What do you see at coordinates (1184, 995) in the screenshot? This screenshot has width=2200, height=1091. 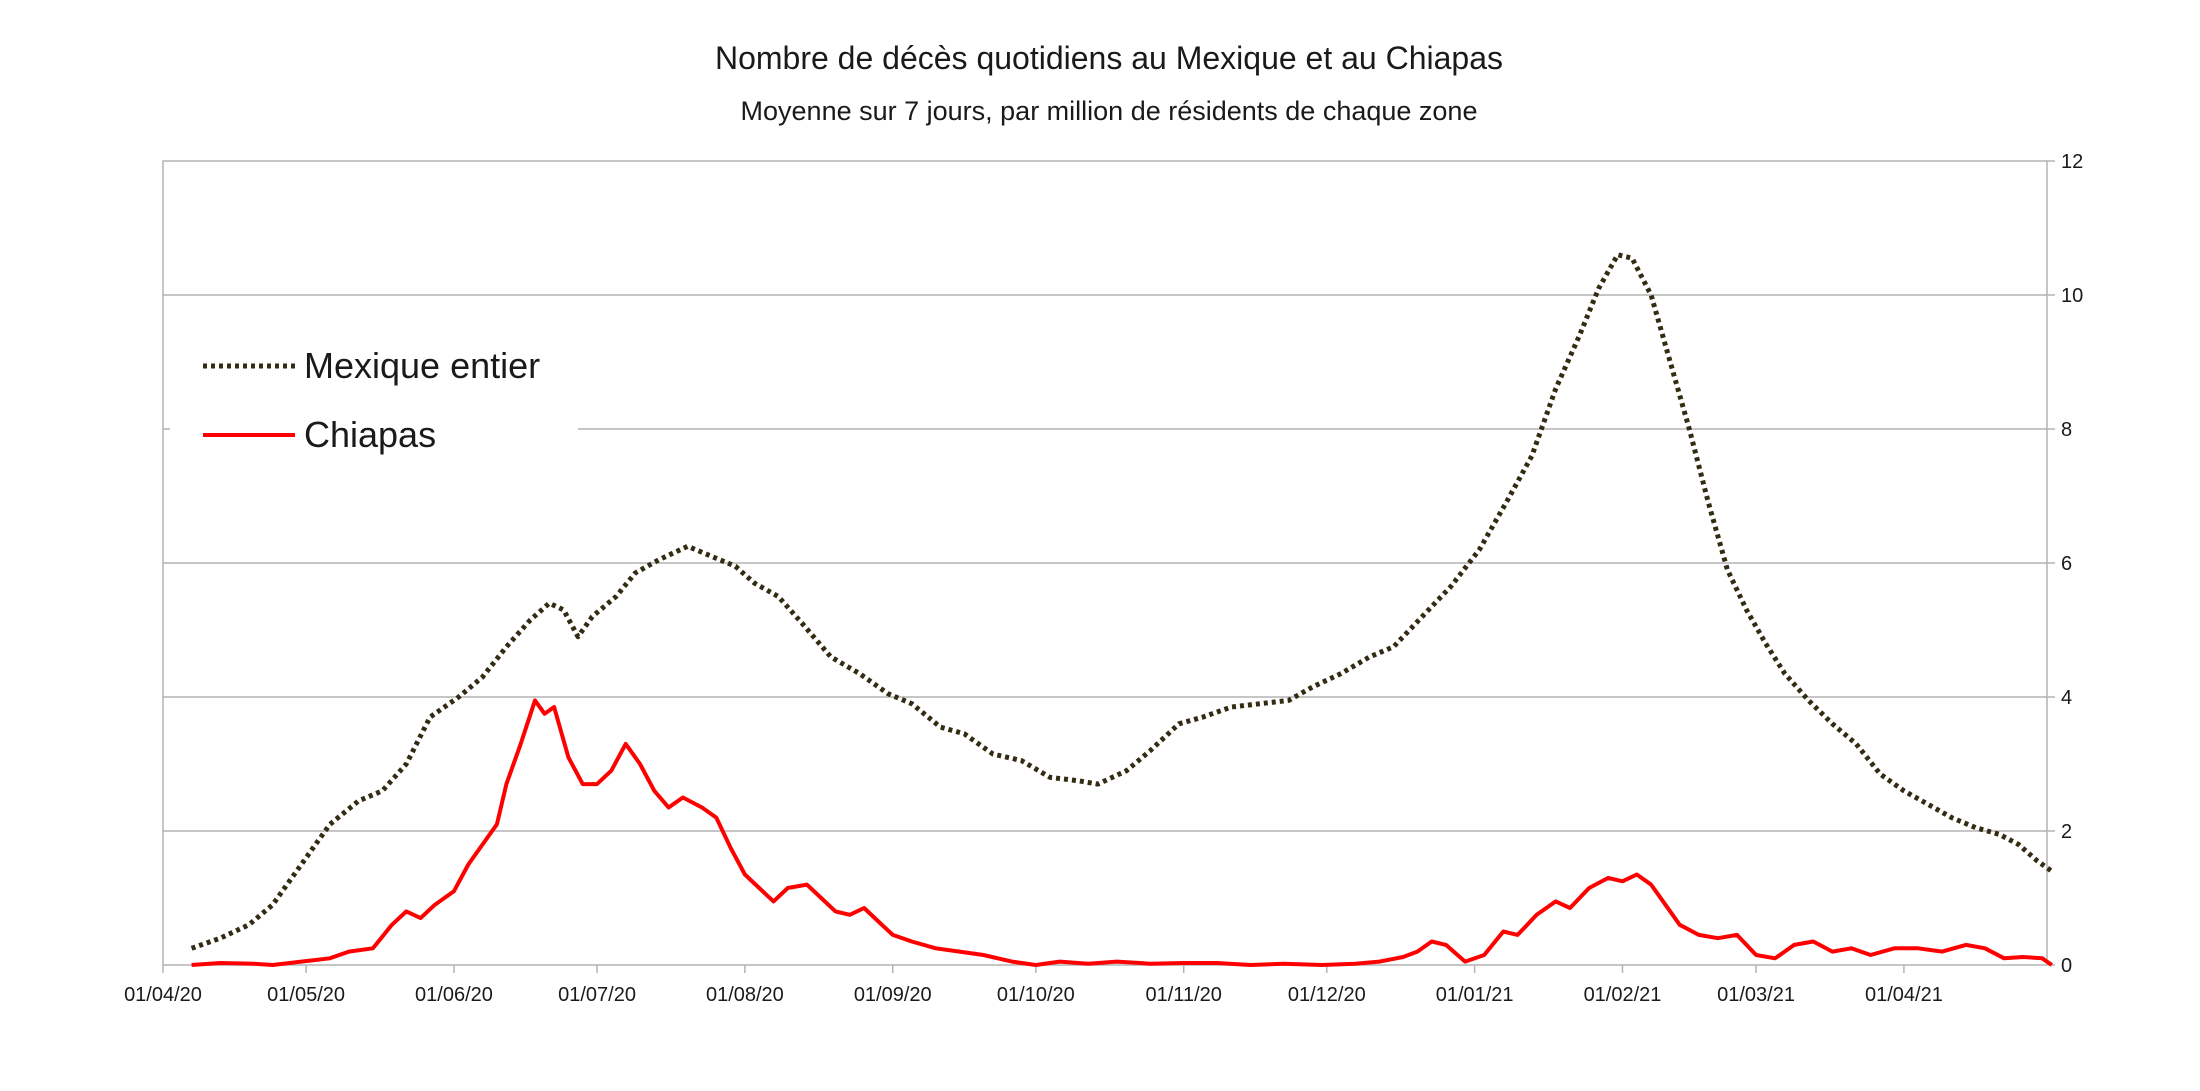 I see `x-tick-label: 01/11/20` at bounding box center [1184, 995].